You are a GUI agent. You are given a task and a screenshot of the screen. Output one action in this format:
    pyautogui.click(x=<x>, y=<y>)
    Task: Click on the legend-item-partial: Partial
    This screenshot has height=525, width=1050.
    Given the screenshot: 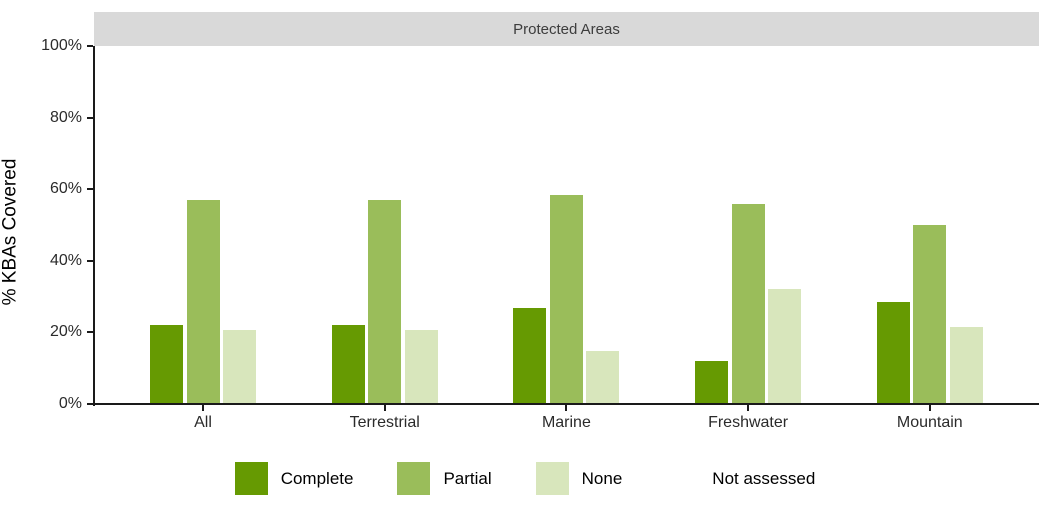 What is the action you would take?
    pyautogui.click(x=444, y=478)
    